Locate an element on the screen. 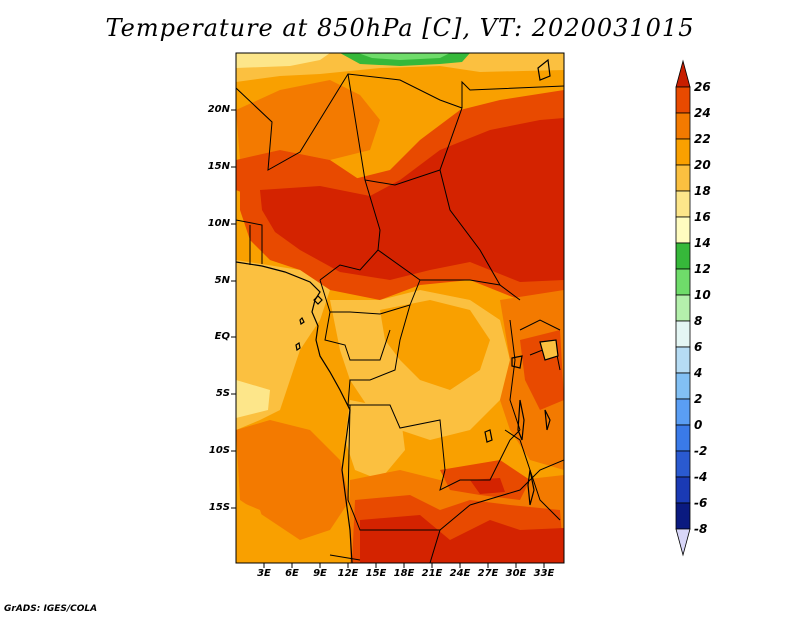  coastline is located at coordinates (294, 412).